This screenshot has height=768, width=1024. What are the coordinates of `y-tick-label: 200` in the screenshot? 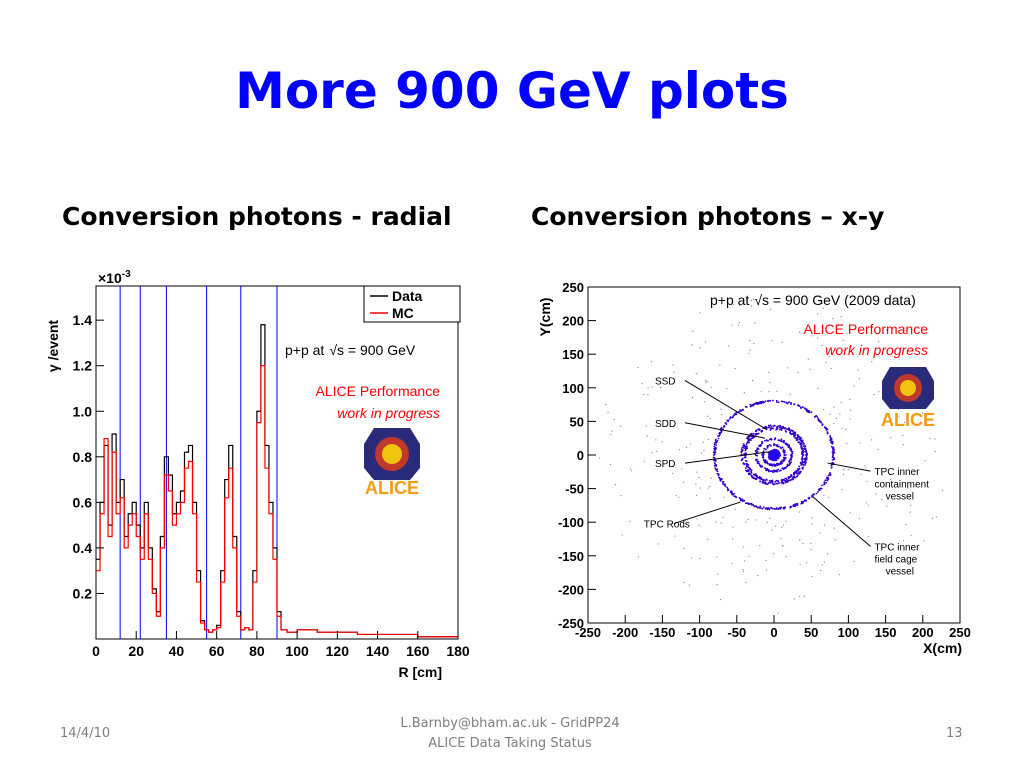 It's located at (573, 321).